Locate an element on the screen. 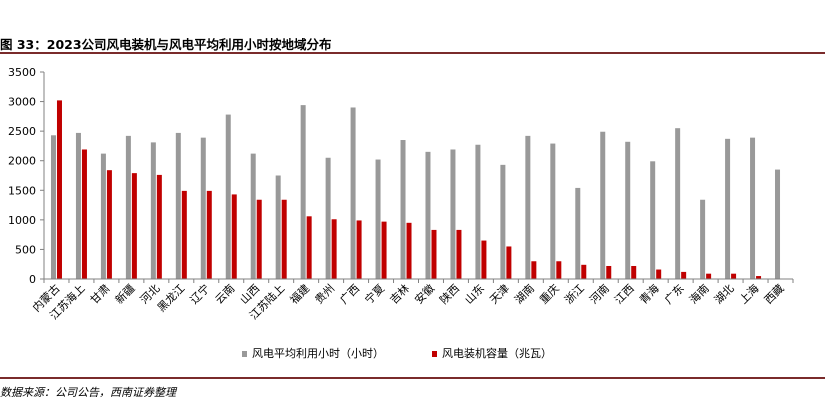 The height and width of the screenshot is (413, 825). legend-label: 风电装机容量（兆瓦） is located at coordinates (497, 353).